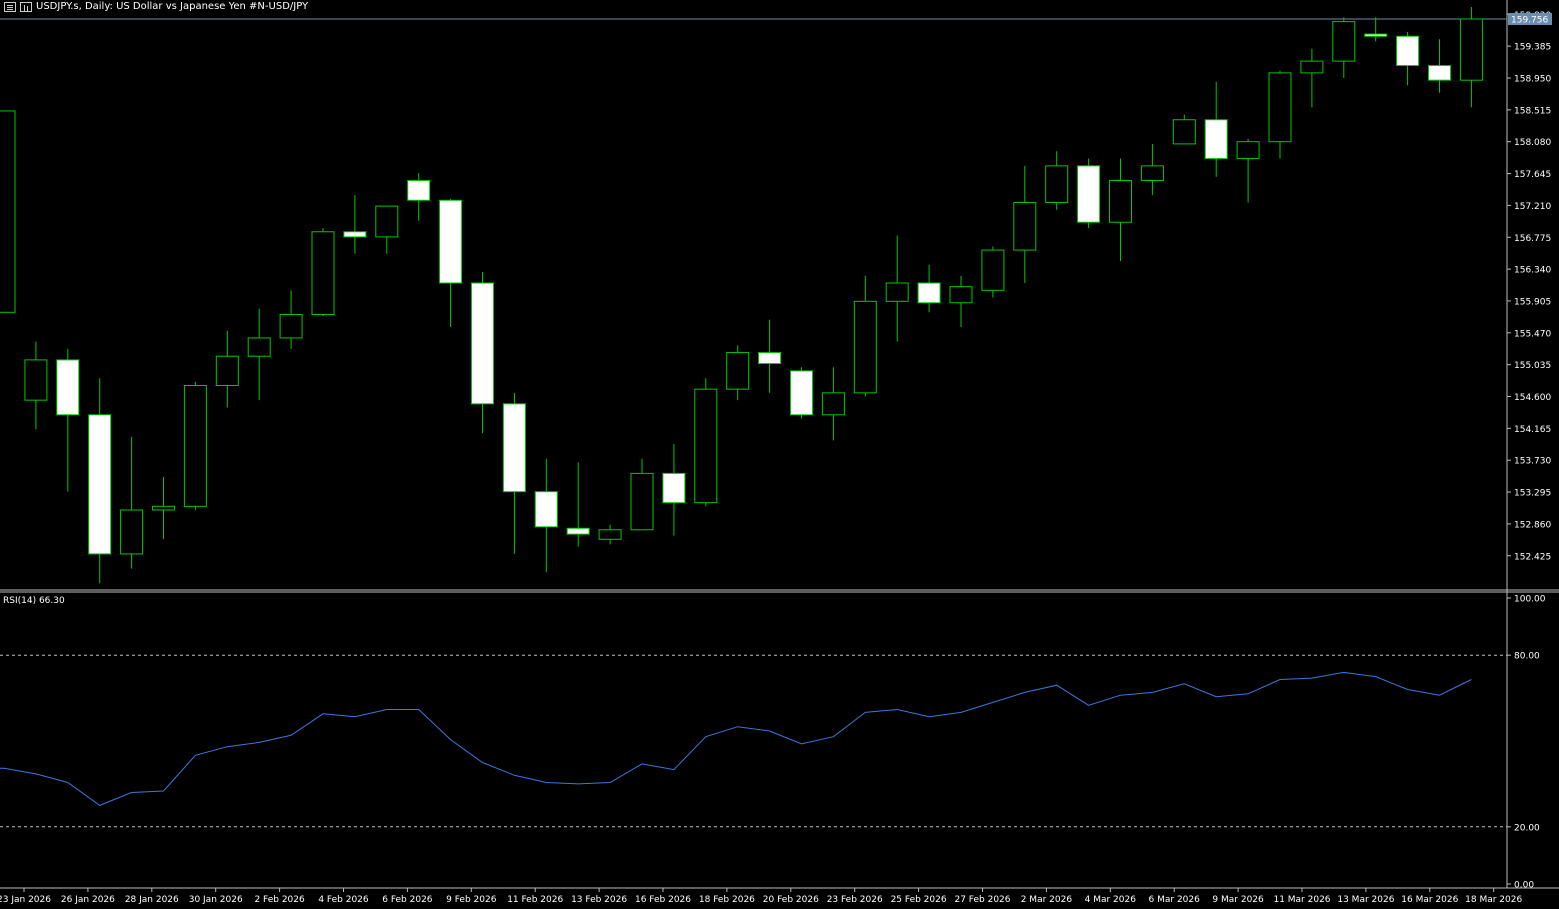 This screenshot has width=1559, height=909. Describe the element at coordinates (1532, 494) in the screenshot. I see `price-tick-label: 153.295` at that location.